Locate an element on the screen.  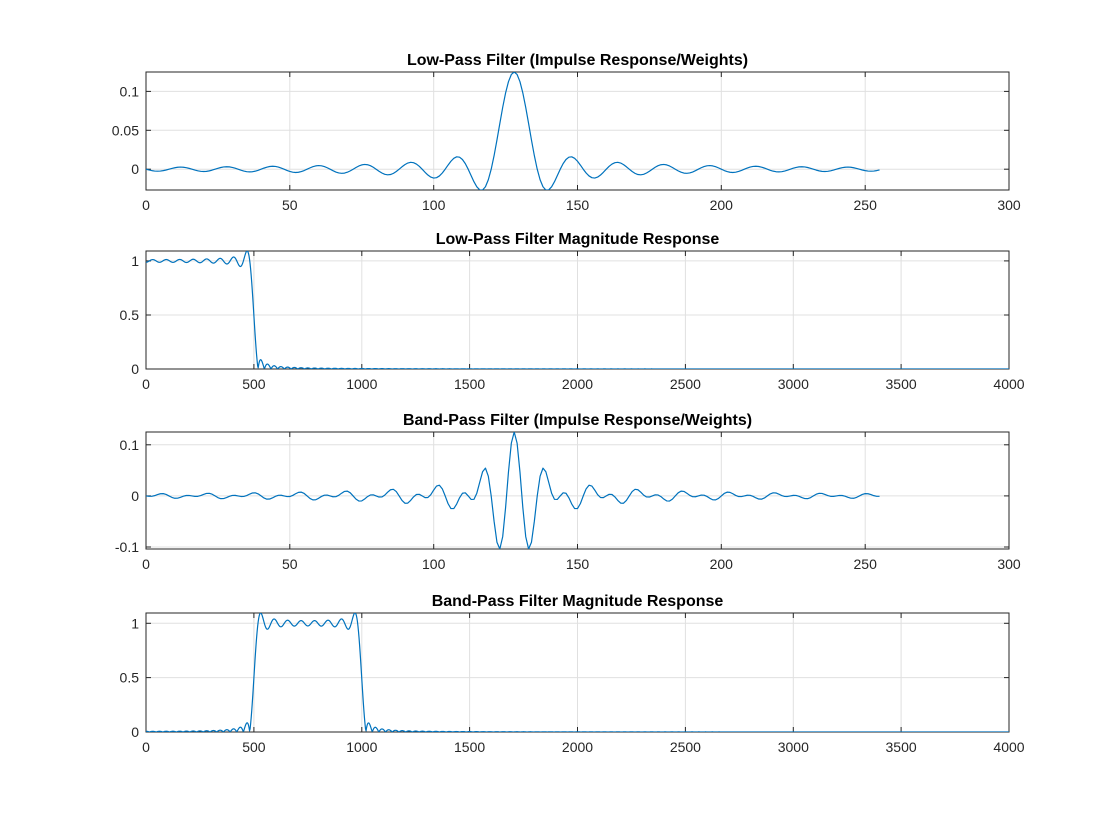
lowpass_magnitude_response-curve is located at coordinates (577, 310).